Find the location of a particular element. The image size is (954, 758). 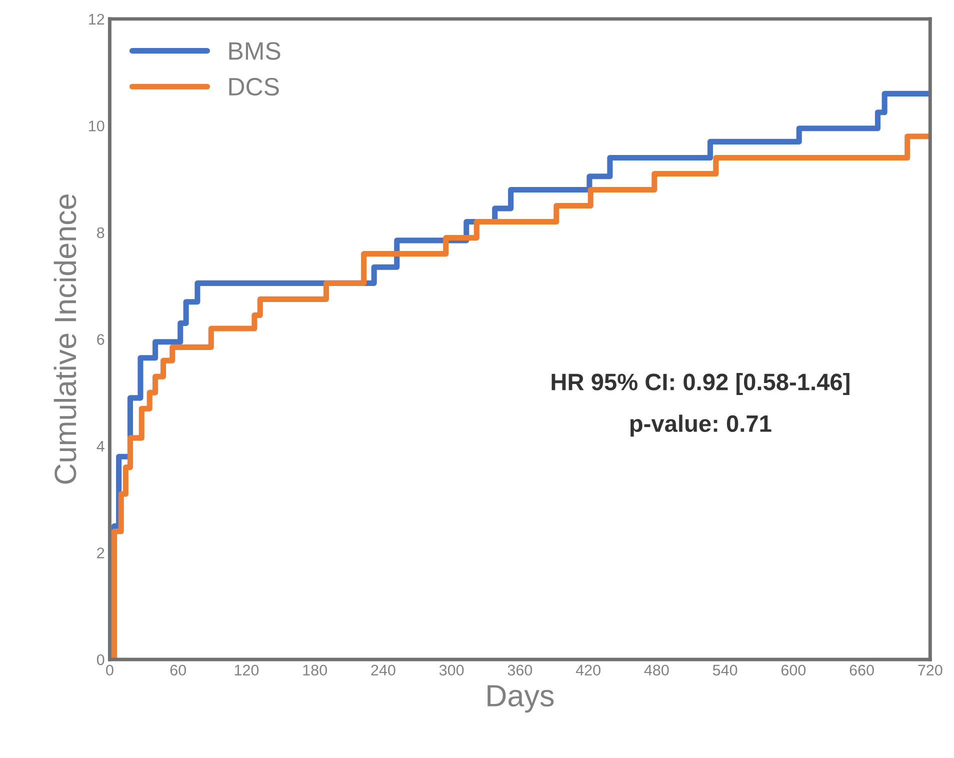

legend-label: BMS is located at coordinates (254, 51).